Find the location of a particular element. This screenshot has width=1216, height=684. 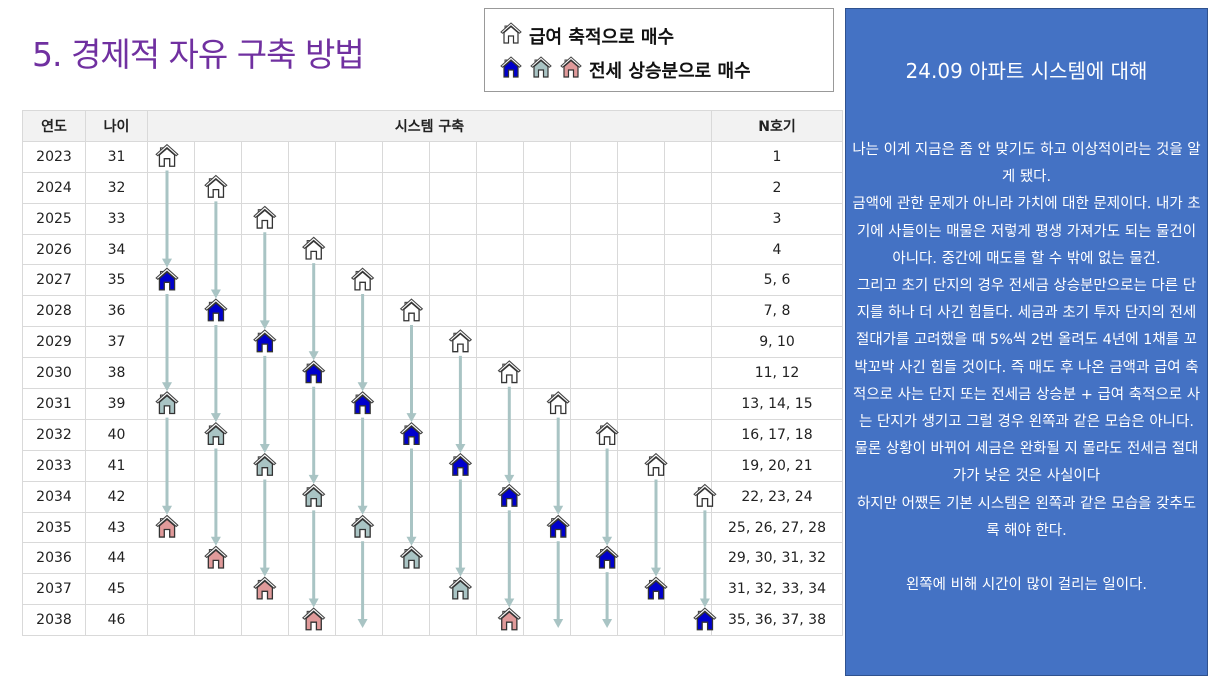

table-row: 2029 37 9, 10 is located at coordinates (432, 342).